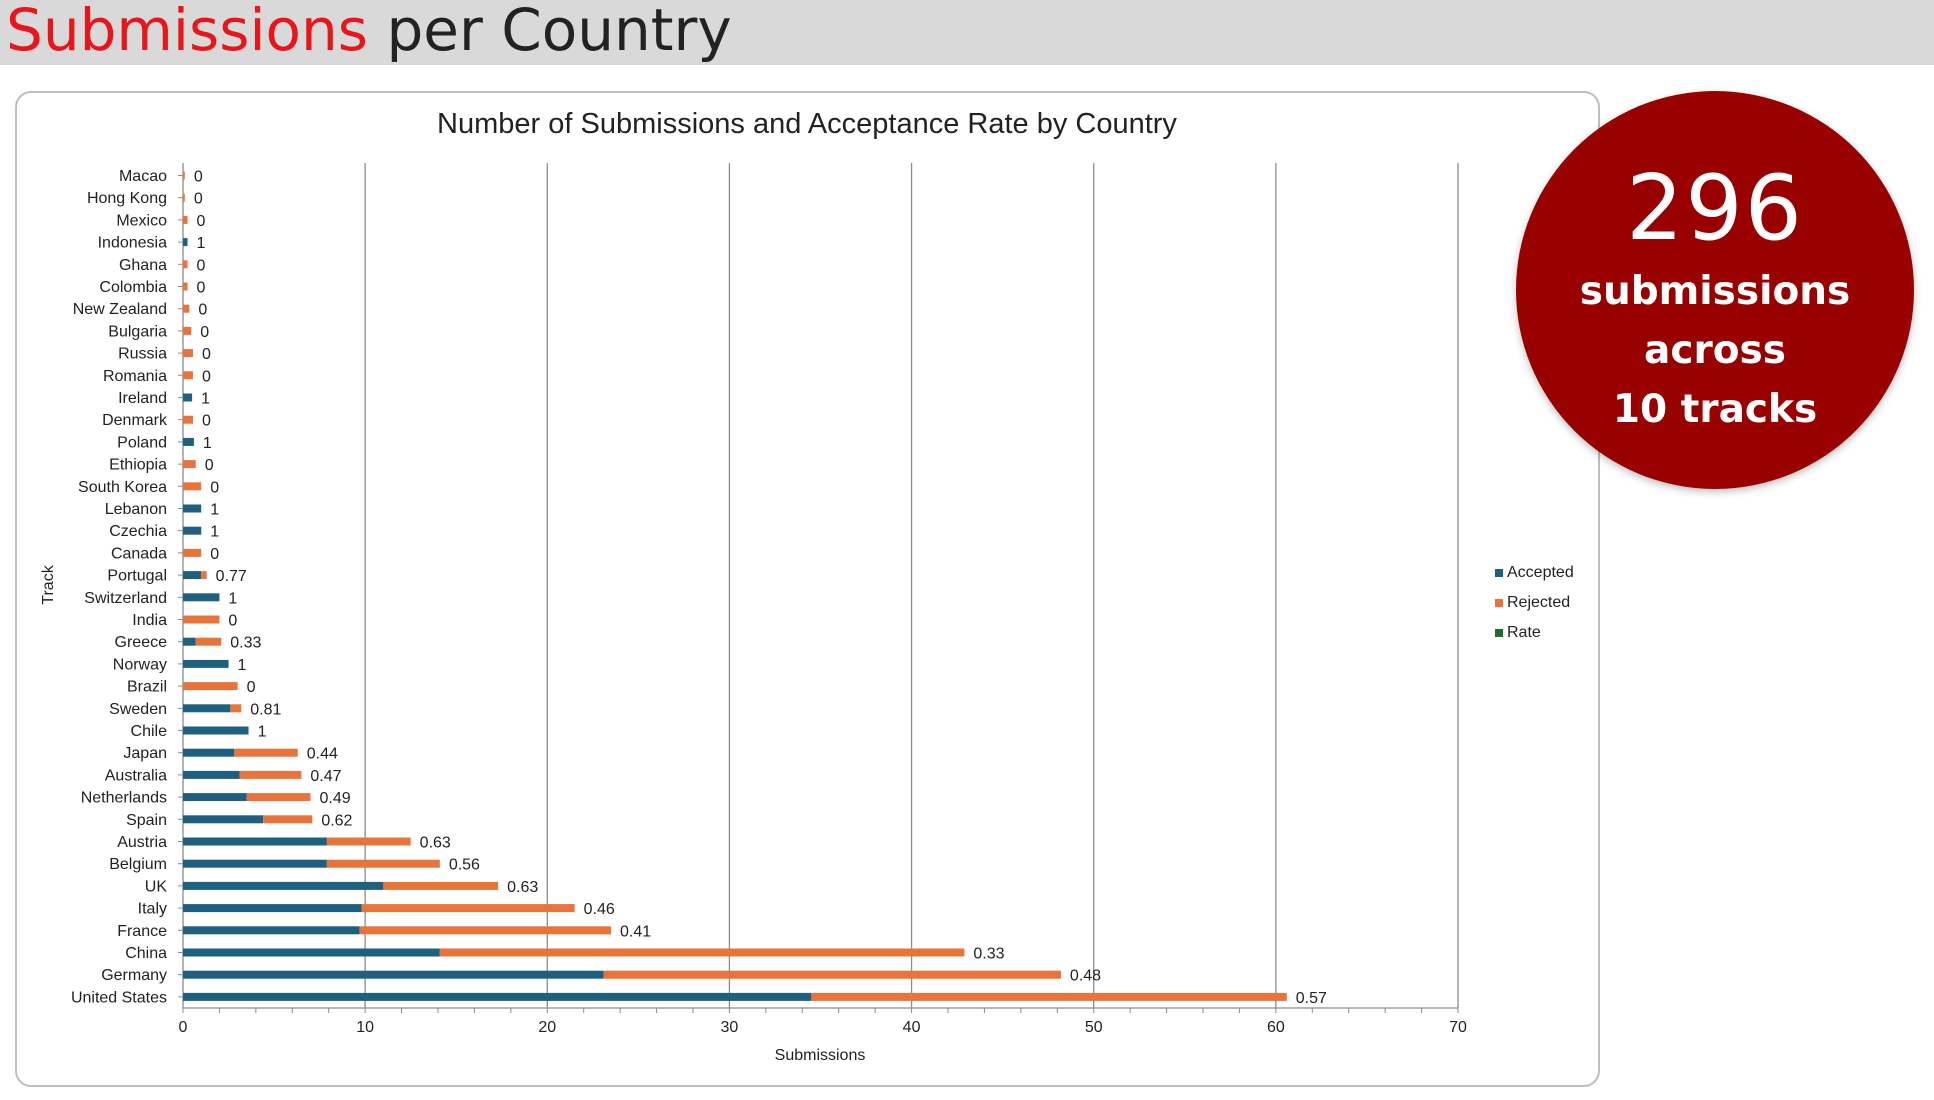 This screenshot has width=1934, height=1100. What do you see at coordinates (1458, 1027) in the screenshot?
I see `x-tick-label: 70` at bounding box center [1458, 1027].